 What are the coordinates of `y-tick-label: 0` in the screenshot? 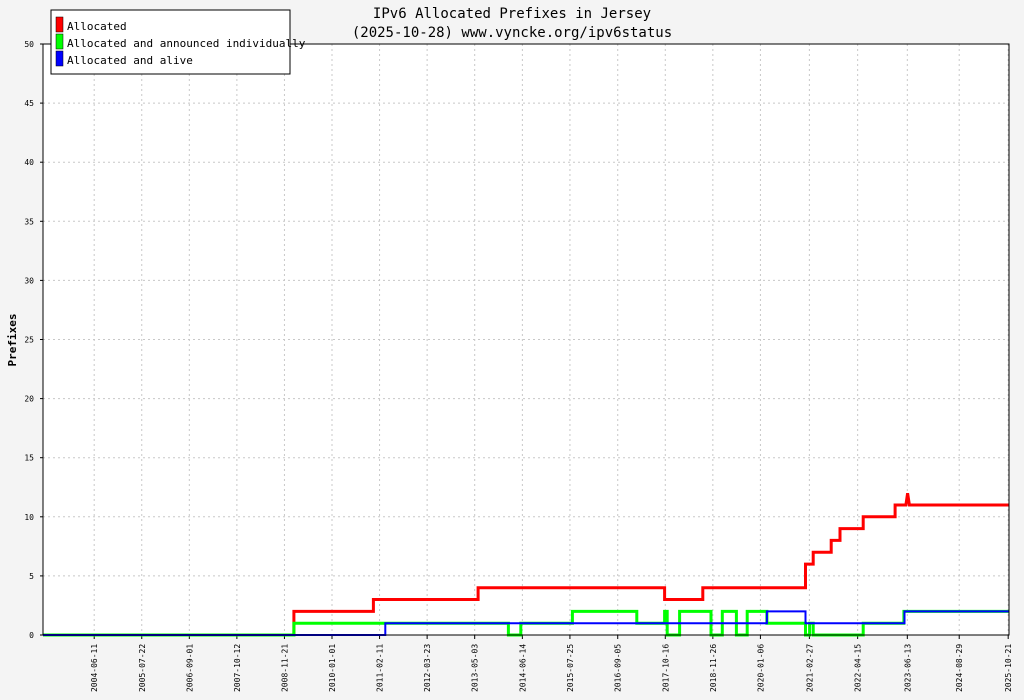 It's located at (31, 635).